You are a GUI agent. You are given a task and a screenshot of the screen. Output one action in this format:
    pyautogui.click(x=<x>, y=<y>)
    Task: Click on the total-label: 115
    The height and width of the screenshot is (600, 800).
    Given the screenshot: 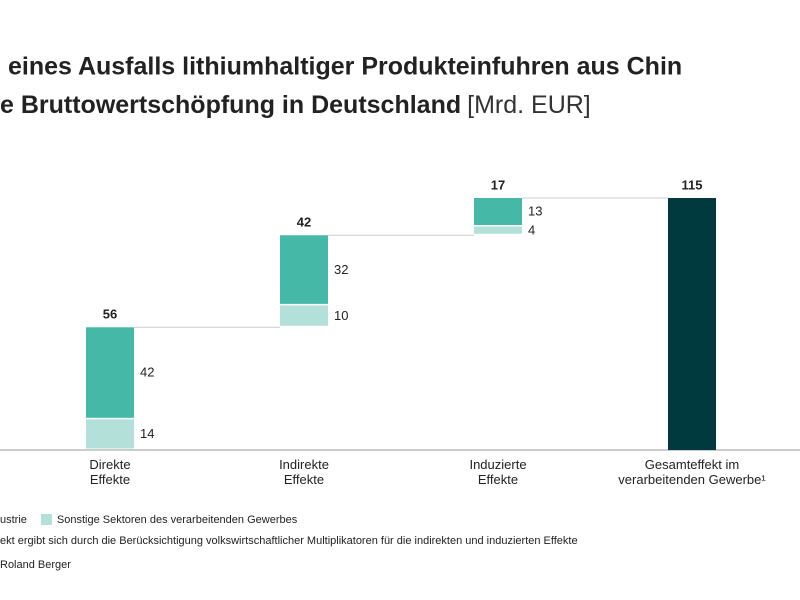 What is the action you would take?
    pyautogui.click(x=692, y=184)
    